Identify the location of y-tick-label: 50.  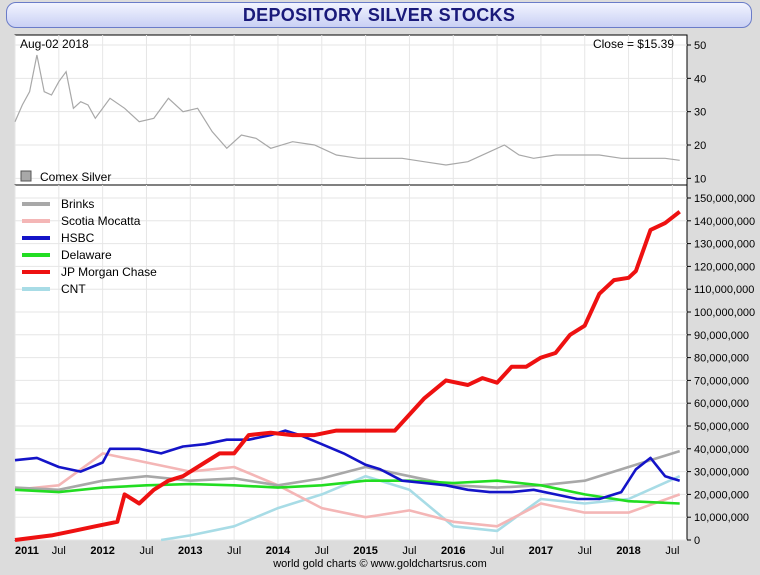
(700, 46).